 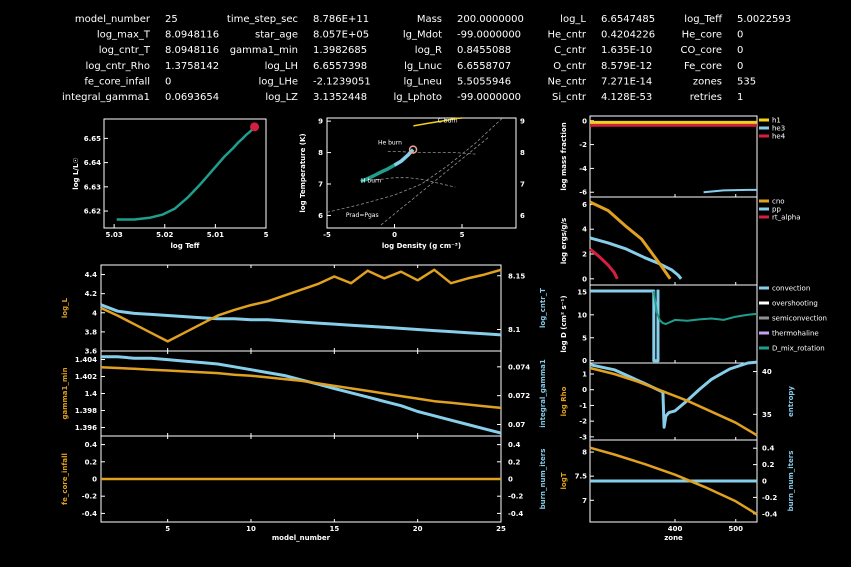 What do you see at coordinates (522, 122) in the screenshot?
I see `y-tick-label-right: 9` at bounding box center [522, 122].